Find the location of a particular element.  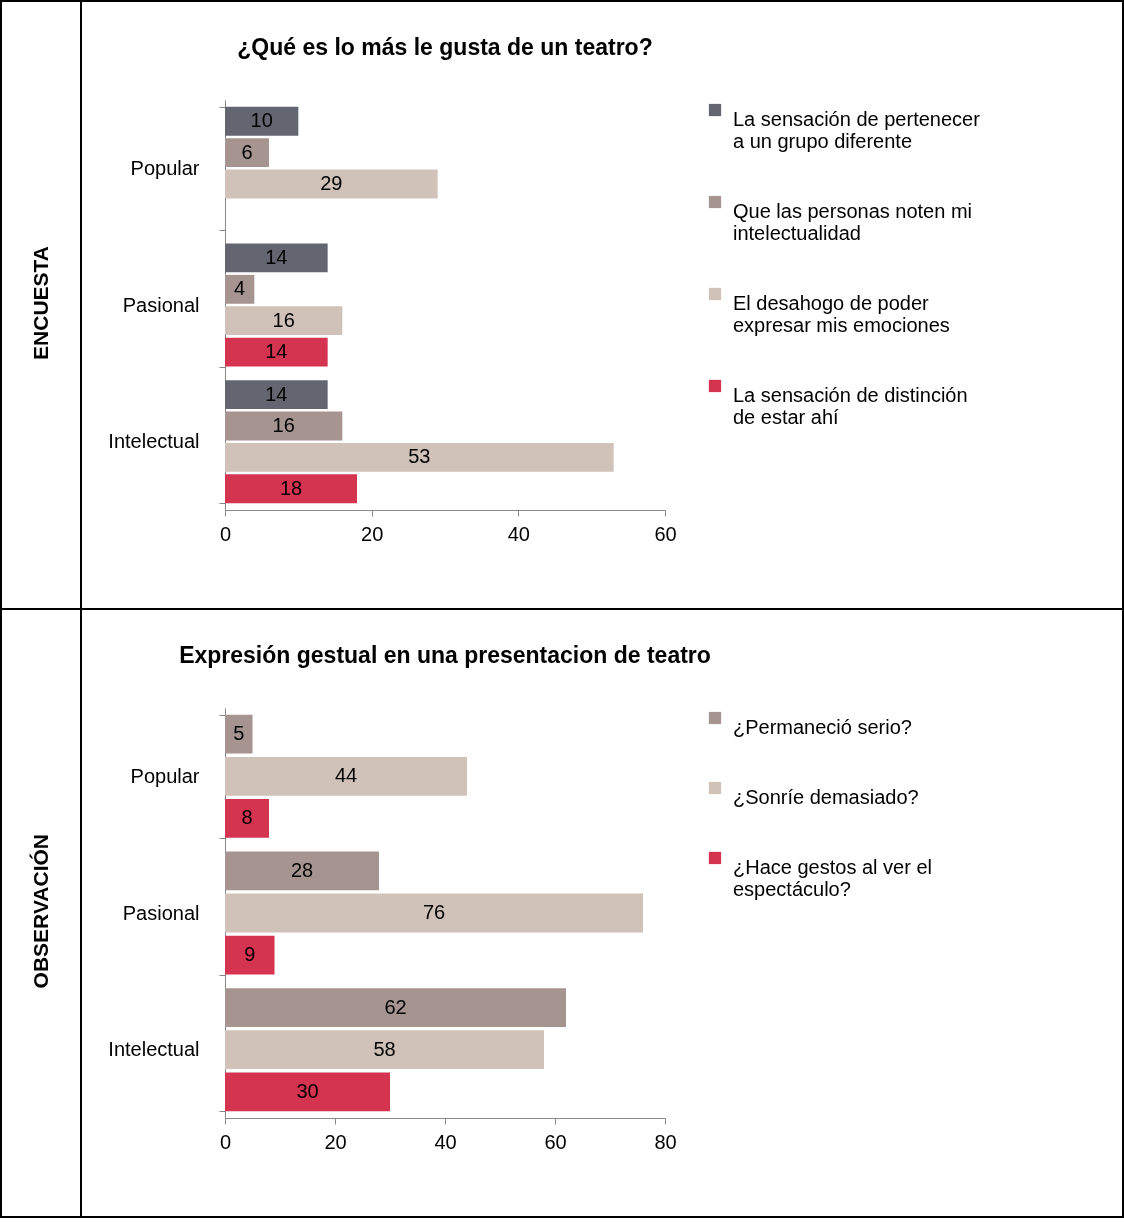

data-label: 5 is located at coordinates (239, 733).